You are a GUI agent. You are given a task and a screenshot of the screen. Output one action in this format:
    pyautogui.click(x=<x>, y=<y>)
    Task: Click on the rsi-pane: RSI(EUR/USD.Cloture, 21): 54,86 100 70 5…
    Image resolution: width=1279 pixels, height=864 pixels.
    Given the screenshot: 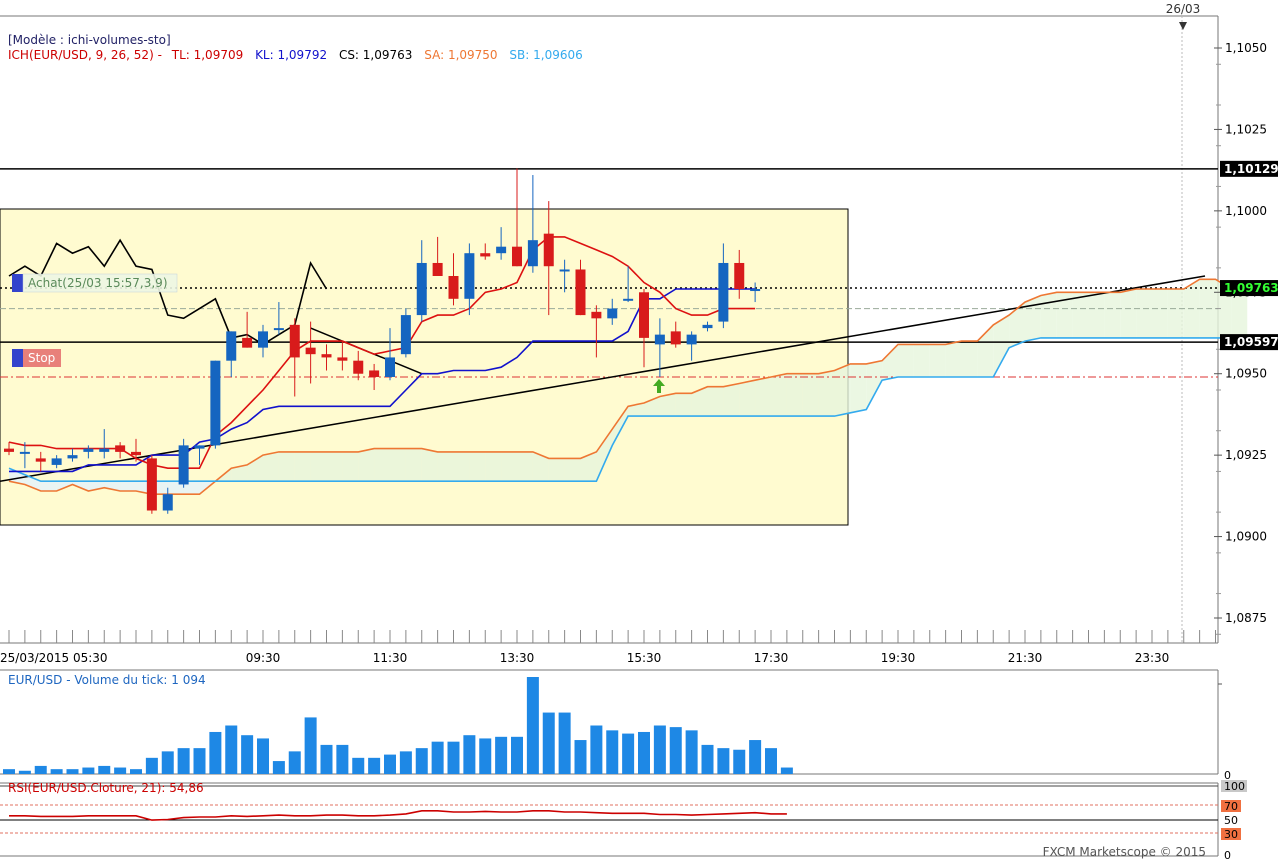 What is the action you would take?
    pyautogui.click(x=623, y=821)
    